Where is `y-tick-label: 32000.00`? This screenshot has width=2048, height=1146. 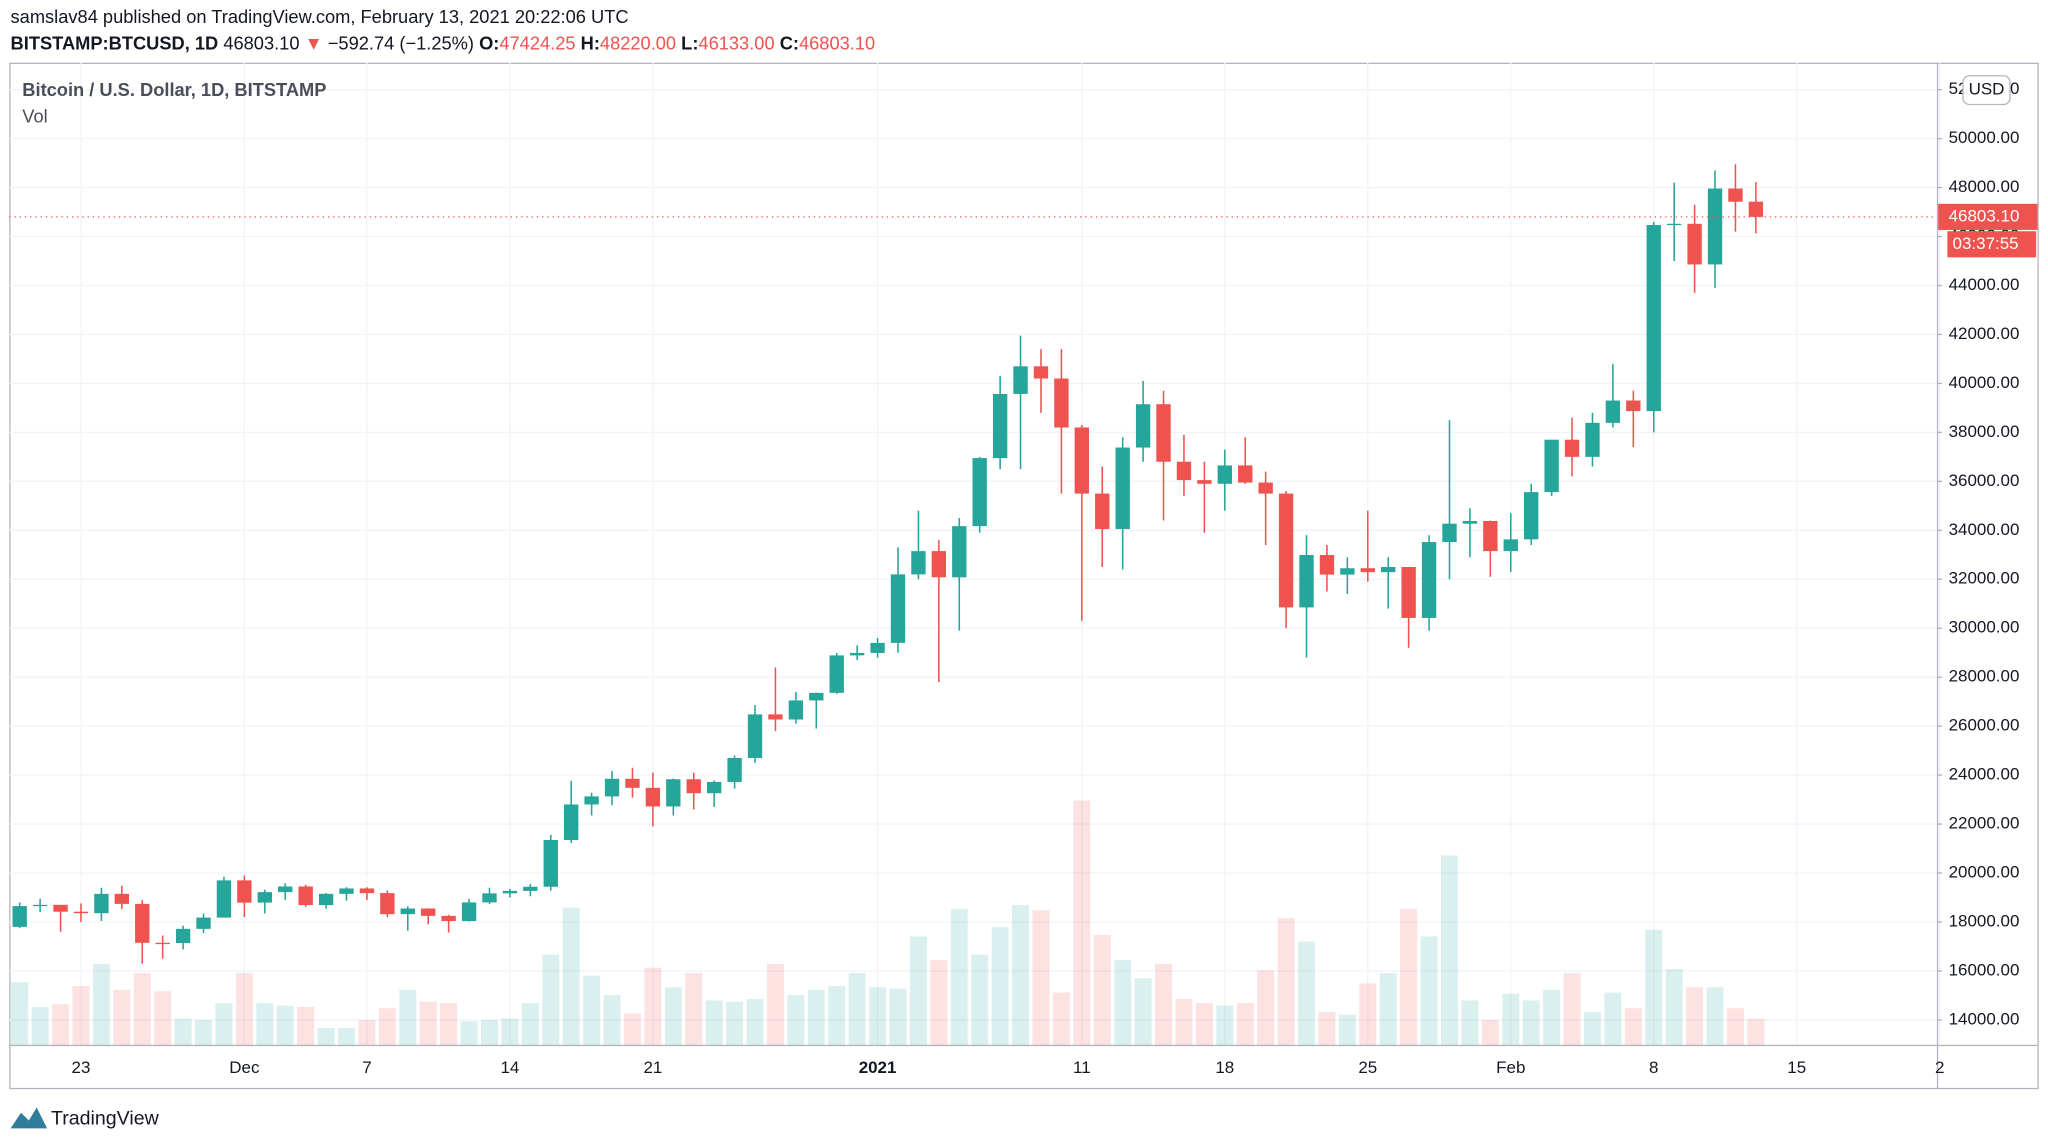 y-tick-label: 32000.00 is located at coordinates (1984, 578).